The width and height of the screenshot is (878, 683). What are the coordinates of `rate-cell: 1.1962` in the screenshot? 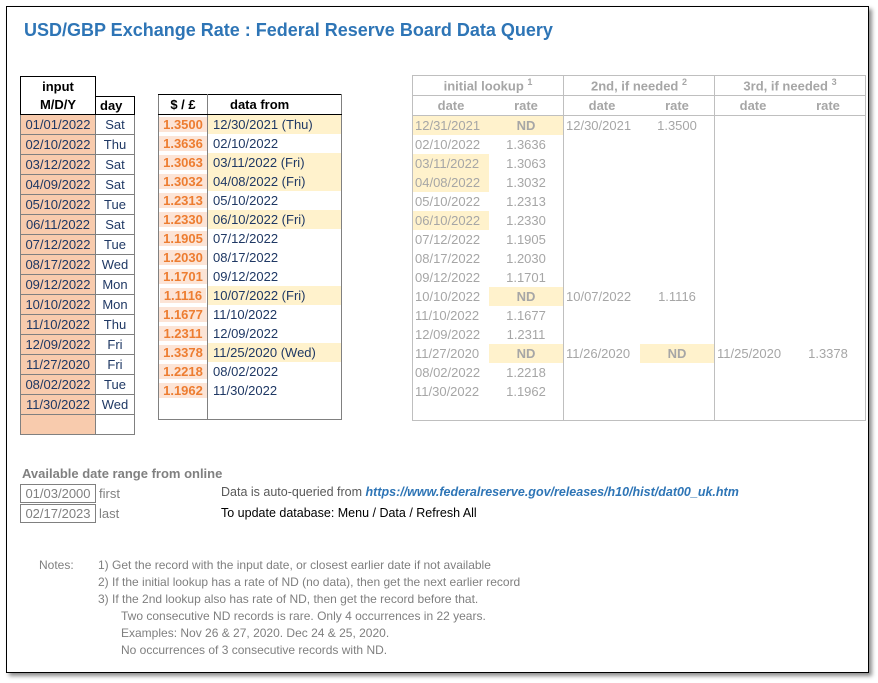 It's located at (183, 390).